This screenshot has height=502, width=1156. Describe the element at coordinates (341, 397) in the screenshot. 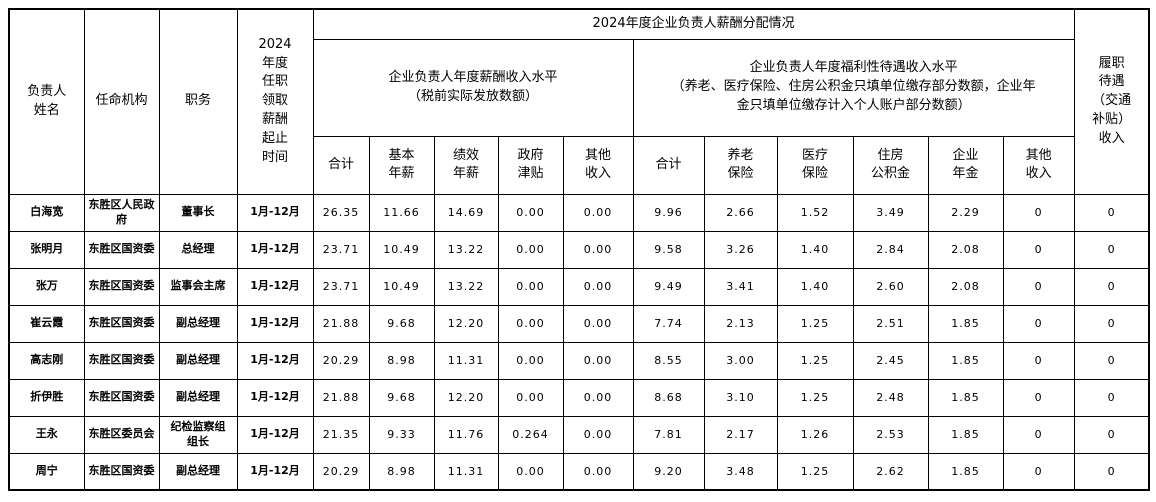

I see `cell-value: 21.88` at that location.